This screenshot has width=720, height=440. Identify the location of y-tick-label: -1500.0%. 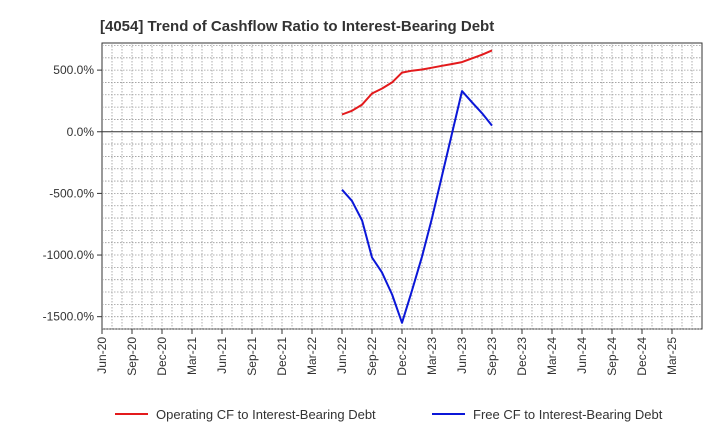
(69, 317).